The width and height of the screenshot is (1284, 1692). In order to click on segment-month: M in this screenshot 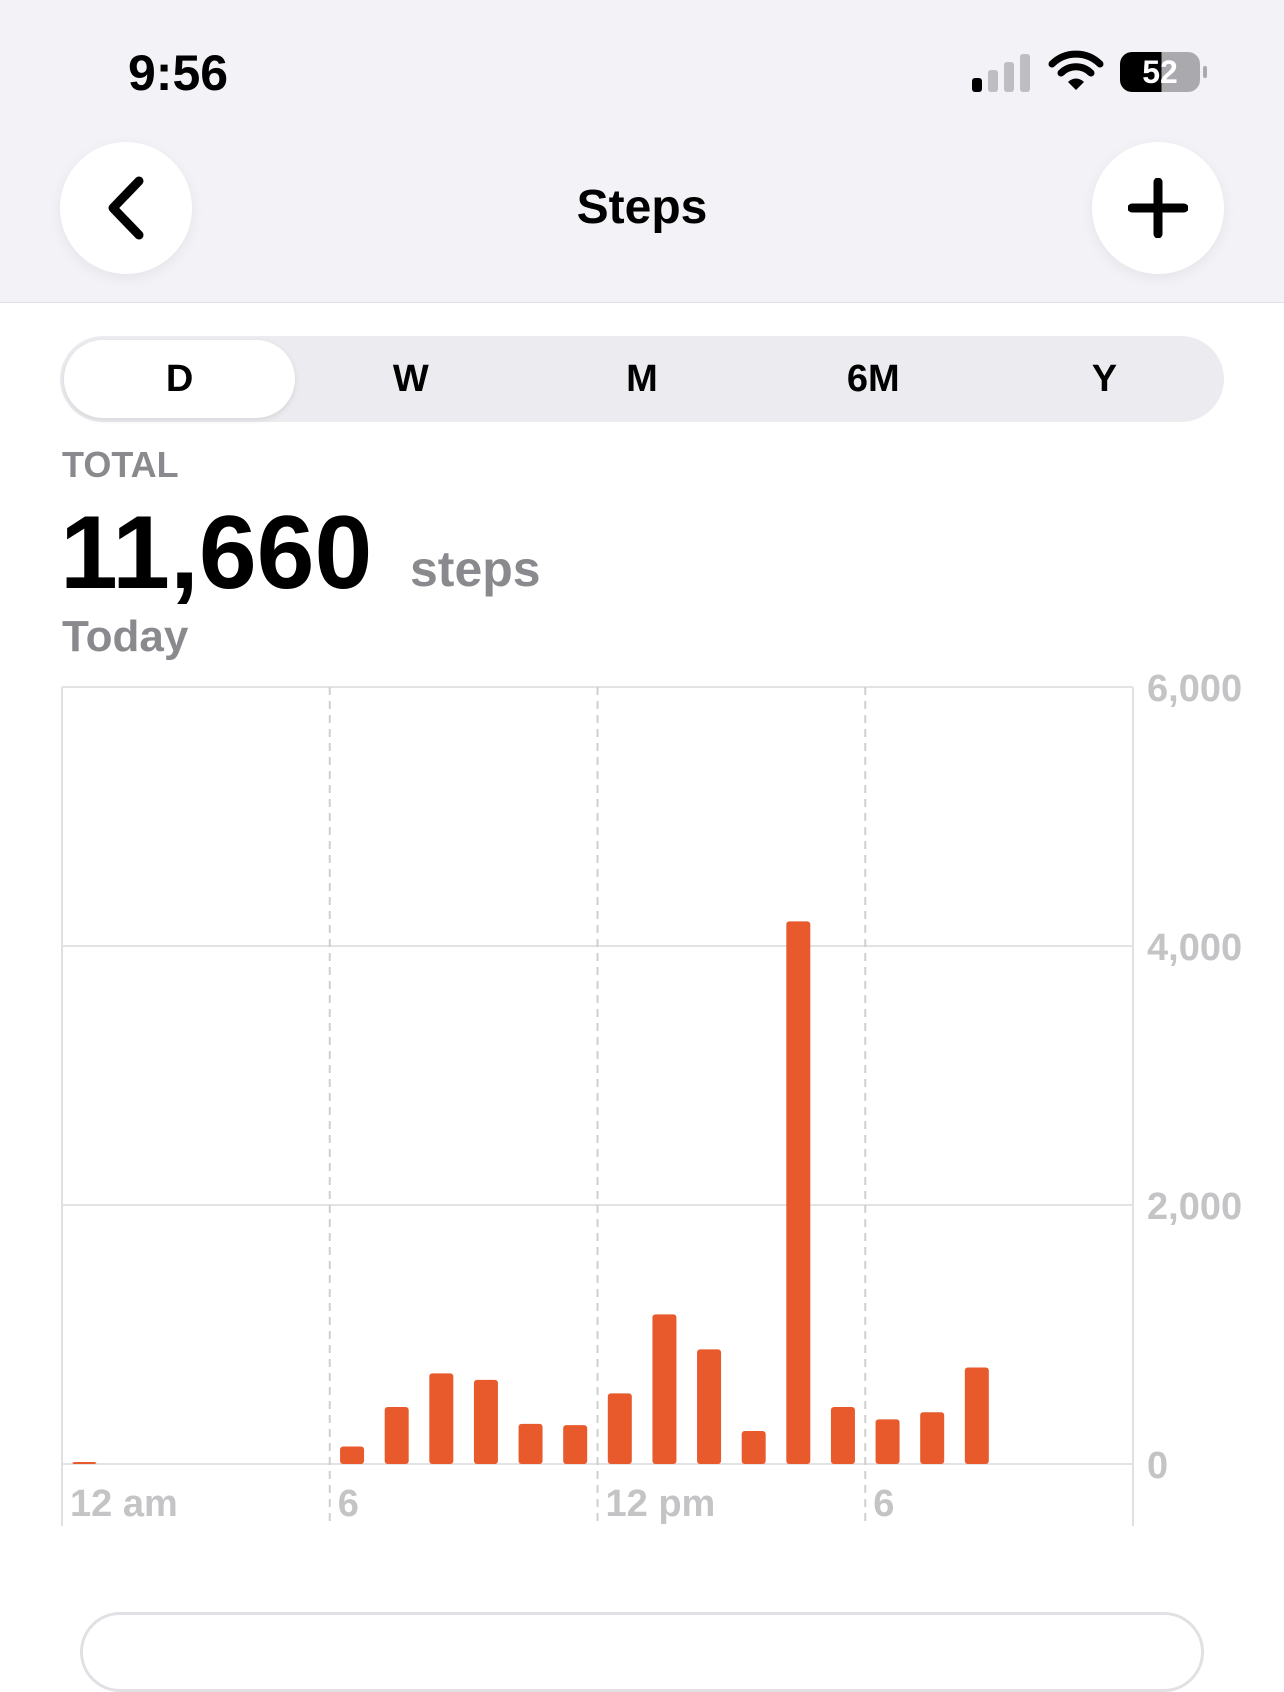, I will do `click(642, 378)`.